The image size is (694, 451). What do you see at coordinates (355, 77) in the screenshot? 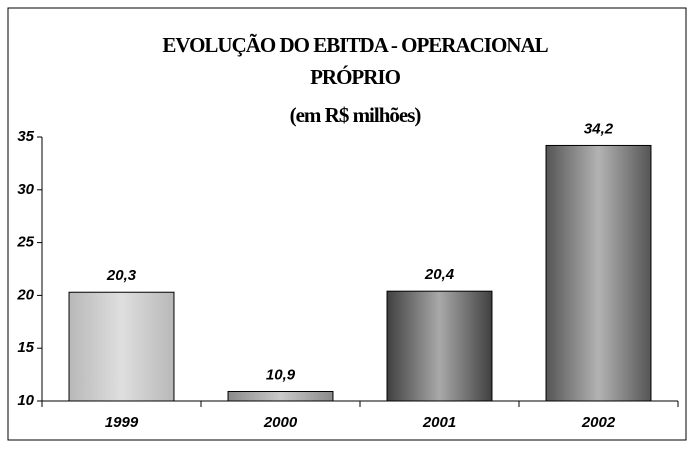
I see `chart-title-line2: PRÓPRIO` at bounding box center [355, 77].